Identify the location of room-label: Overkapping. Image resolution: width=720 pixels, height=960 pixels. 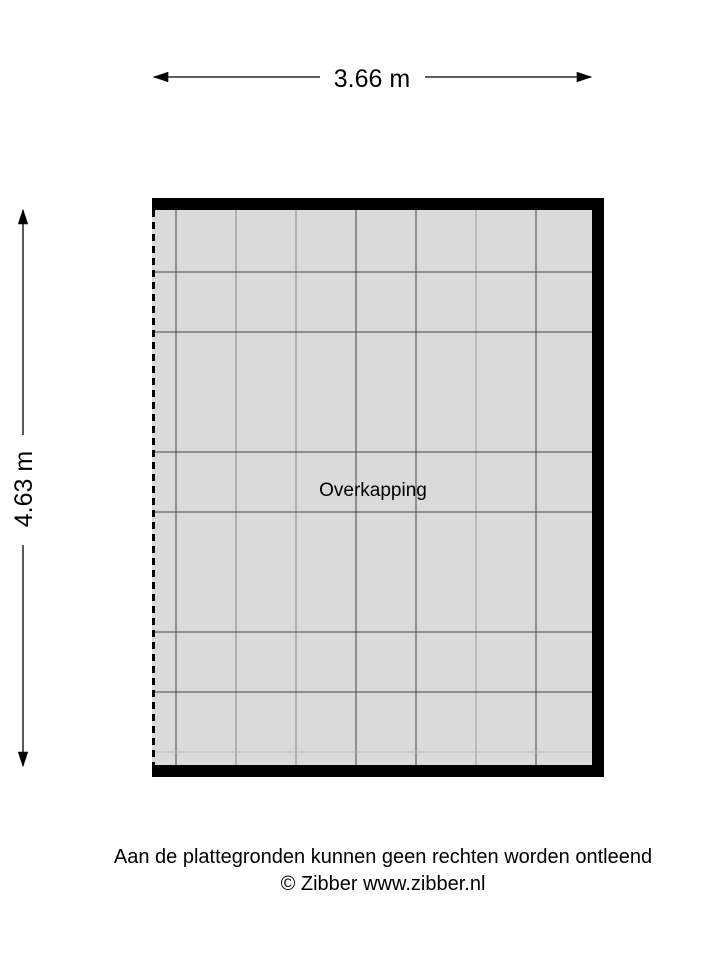
(373, 490).